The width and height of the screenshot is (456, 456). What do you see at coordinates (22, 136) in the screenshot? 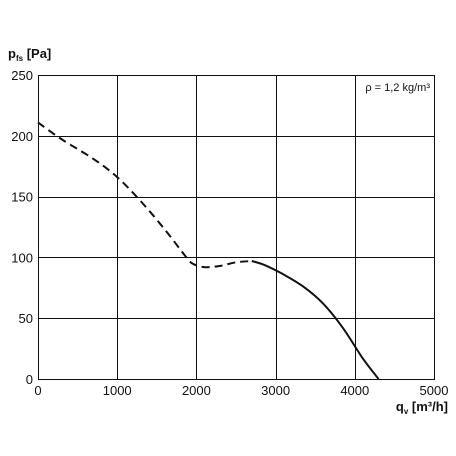
I see `y-tick-label-4: 200` at bounding box center [22, 136].